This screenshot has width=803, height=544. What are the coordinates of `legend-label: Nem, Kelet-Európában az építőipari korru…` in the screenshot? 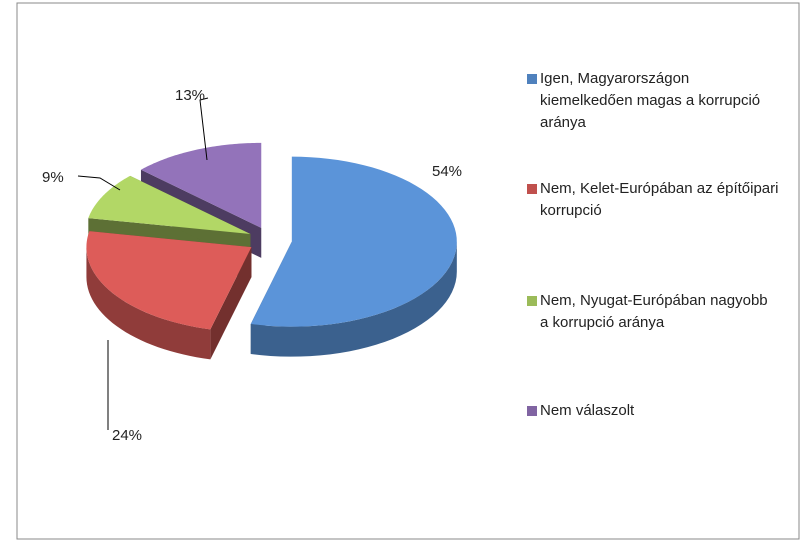 It's located at (659, 199).